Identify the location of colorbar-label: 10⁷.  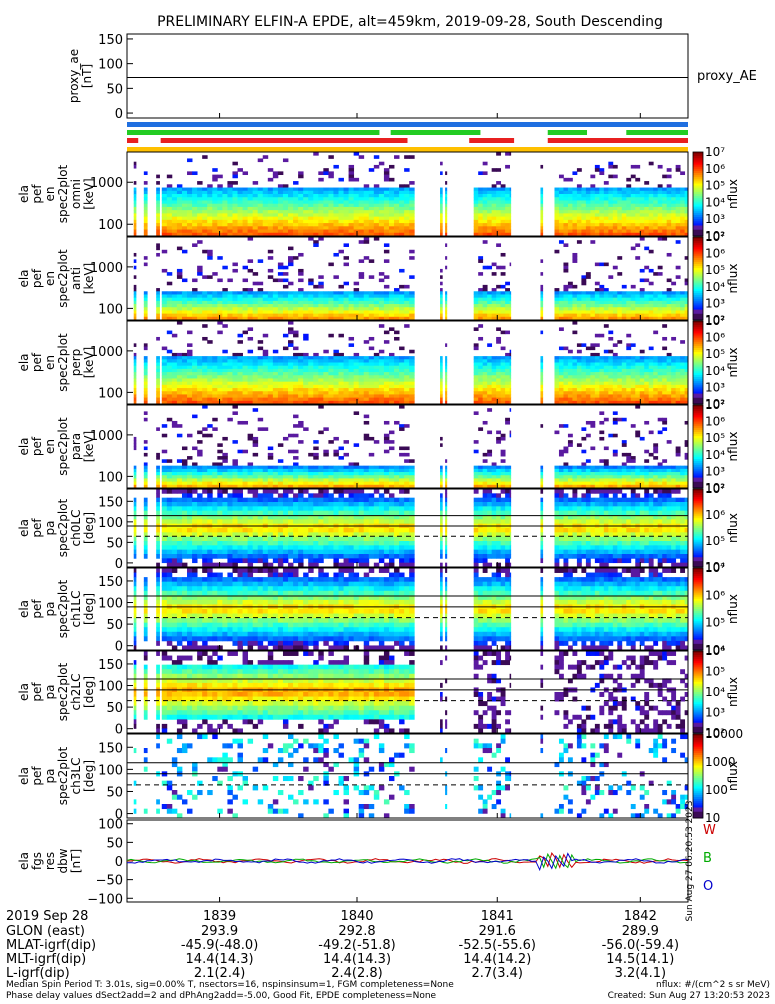
(715, 321).